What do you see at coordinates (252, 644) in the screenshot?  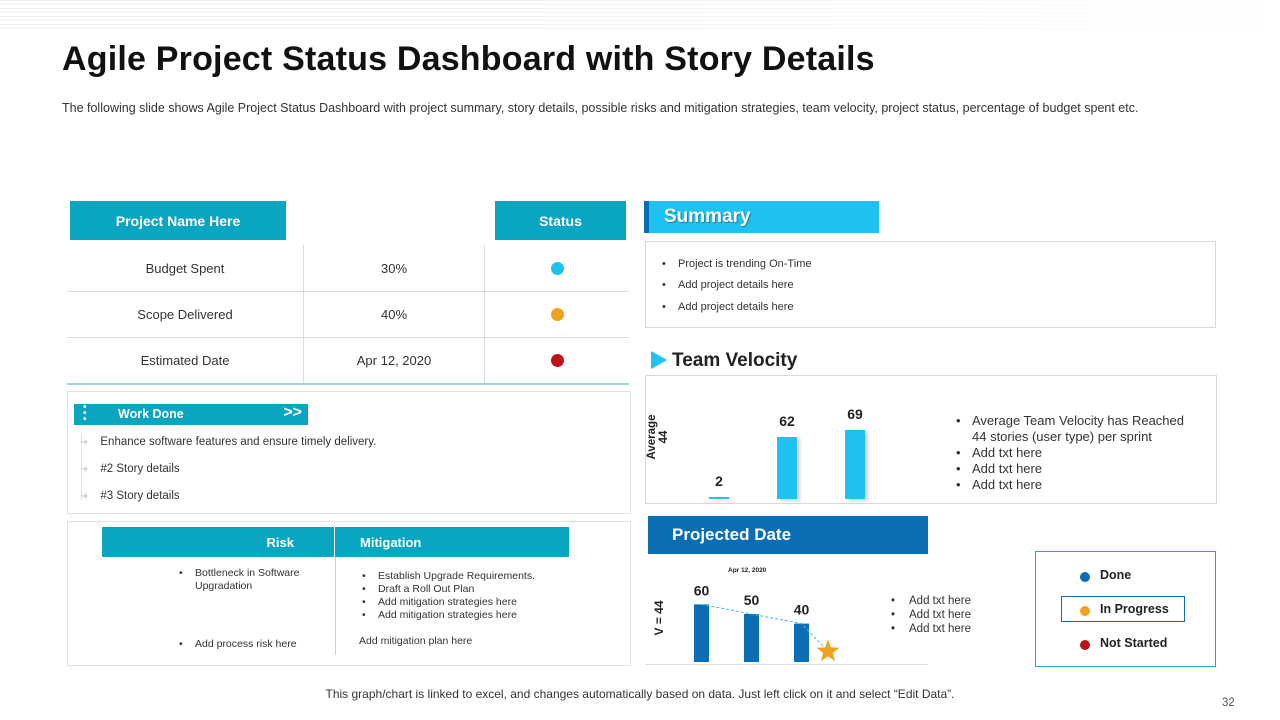 I see `risk-item: Add process risk here` at bounding box center [252, 644].